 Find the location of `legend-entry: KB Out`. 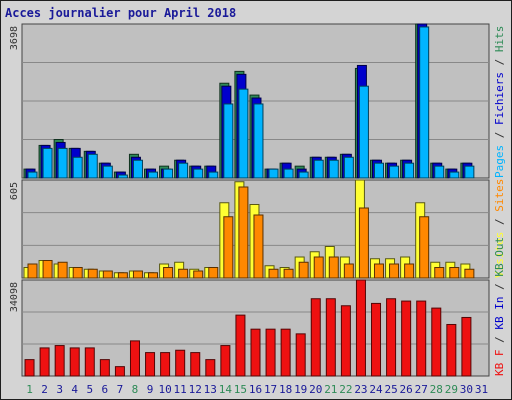

legend-entry: KB Out is located at coordinates (499, 257).